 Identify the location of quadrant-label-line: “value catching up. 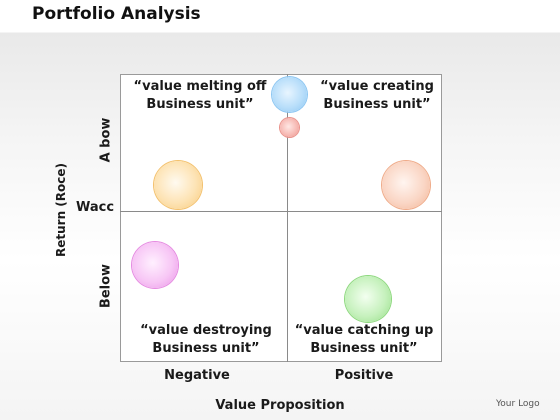
(364, 330).